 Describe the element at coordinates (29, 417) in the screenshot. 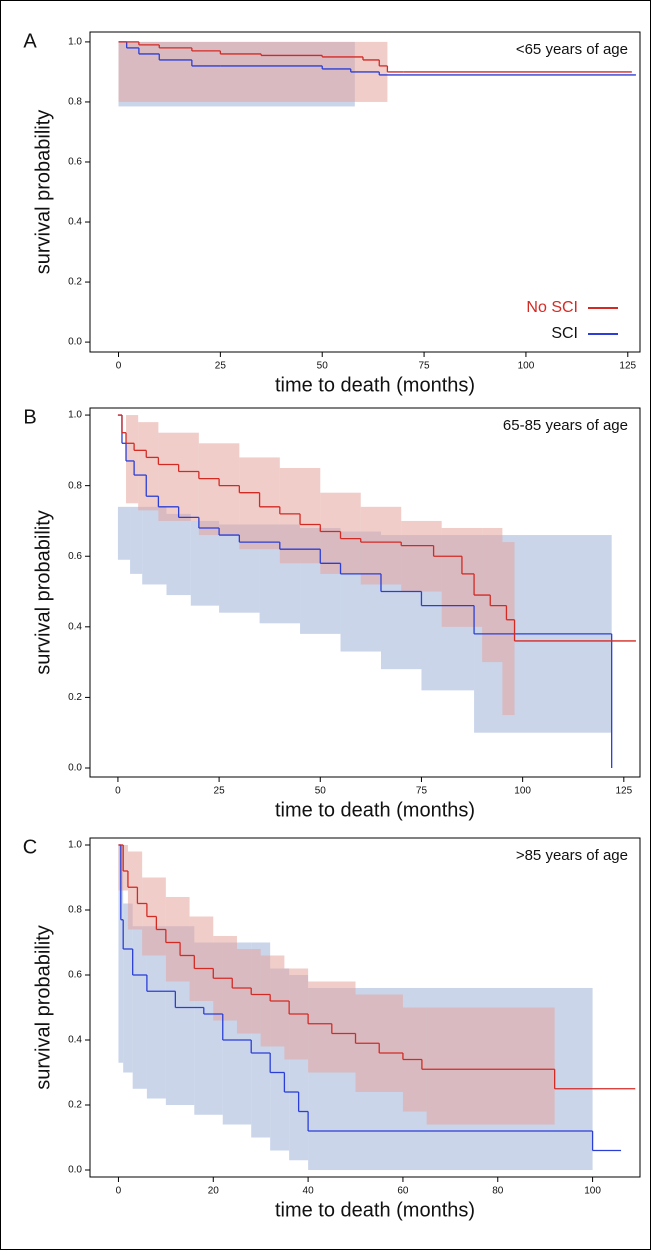

I see `panel-label: B` at that location.